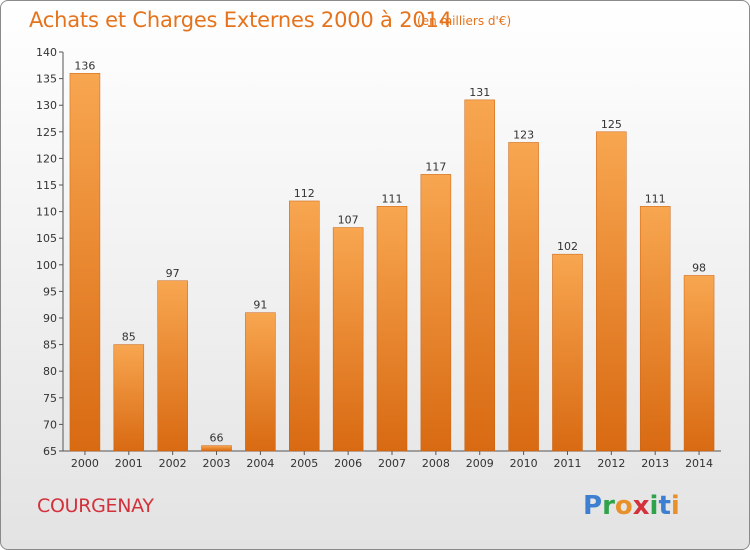 This screenshot has height=550, width=750. Describe the element at coordinates (655, 198) in the screenshot. I see `value-label-2013: 111` at that location.